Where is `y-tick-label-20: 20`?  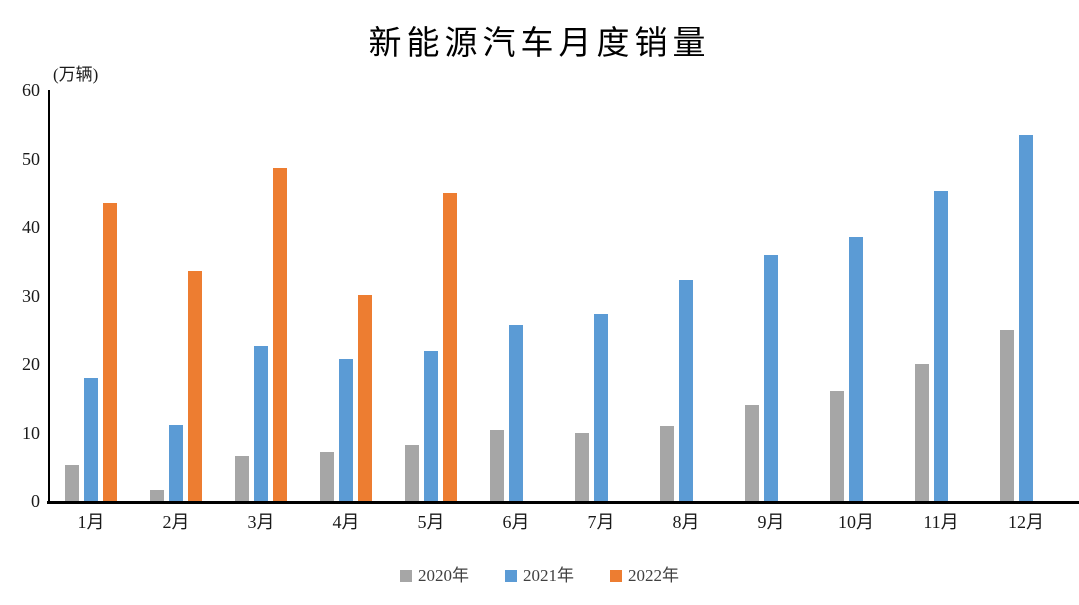 y-tick-label-20: 20 is located at coordinates (31, 364).